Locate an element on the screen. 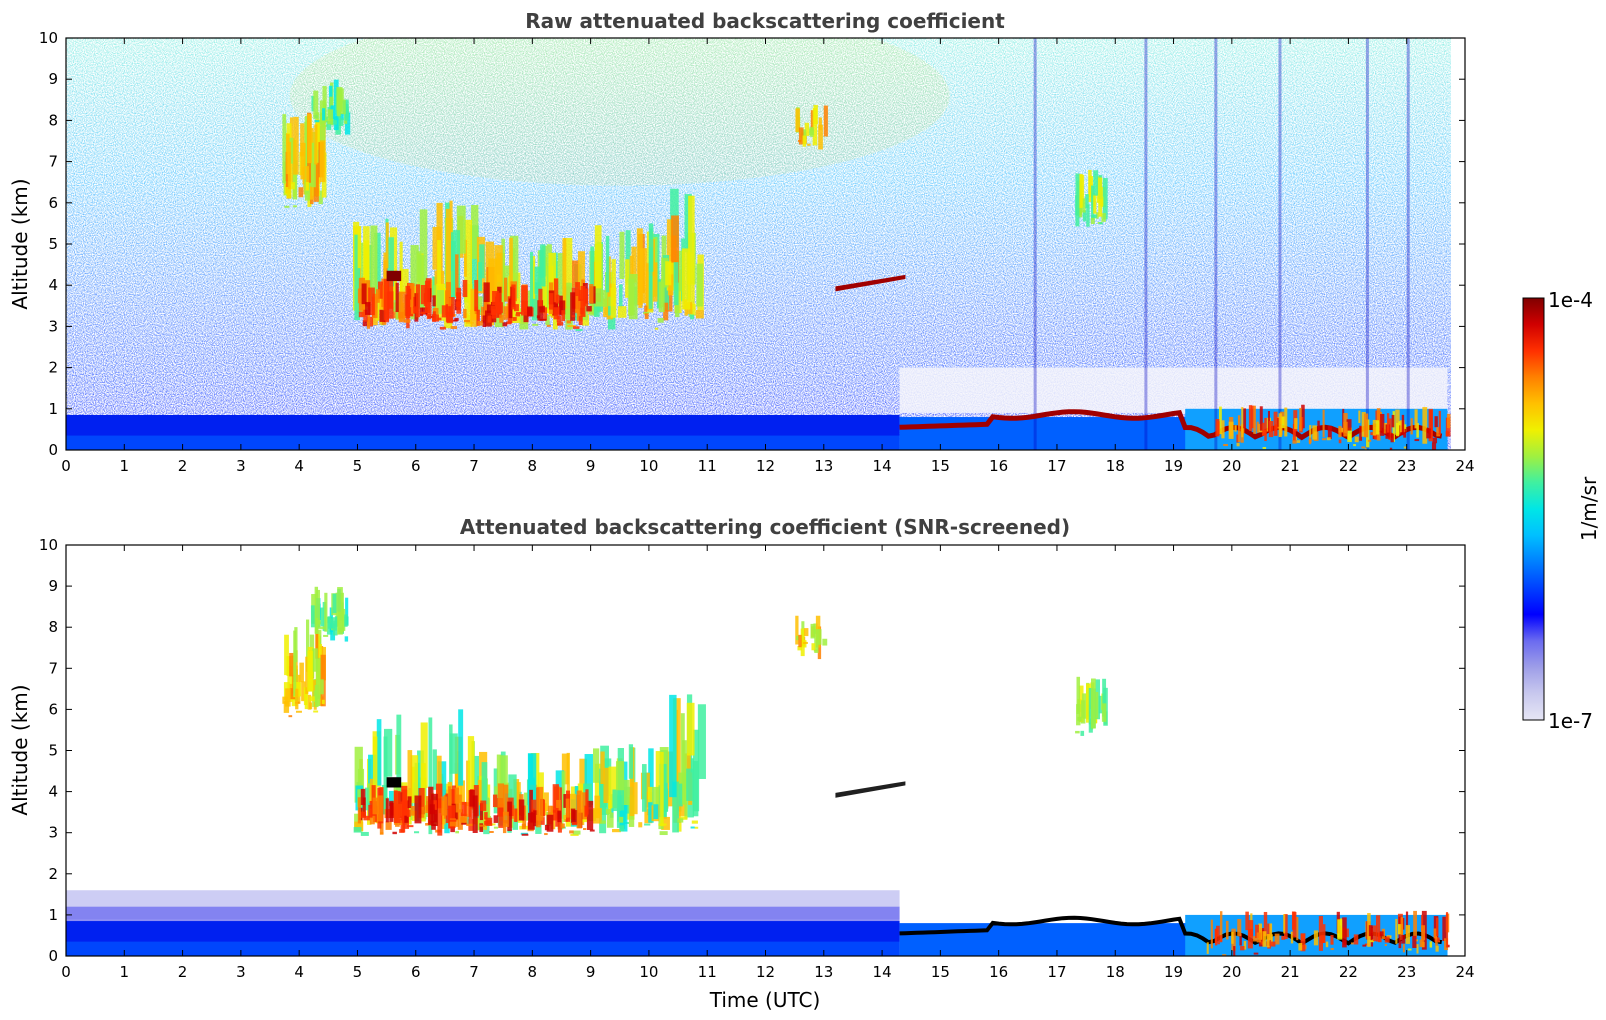 Image resolution: width=1606 pixels, height=1020 pixels. y-tick-label: 6 is located at coordinates (53, 709).